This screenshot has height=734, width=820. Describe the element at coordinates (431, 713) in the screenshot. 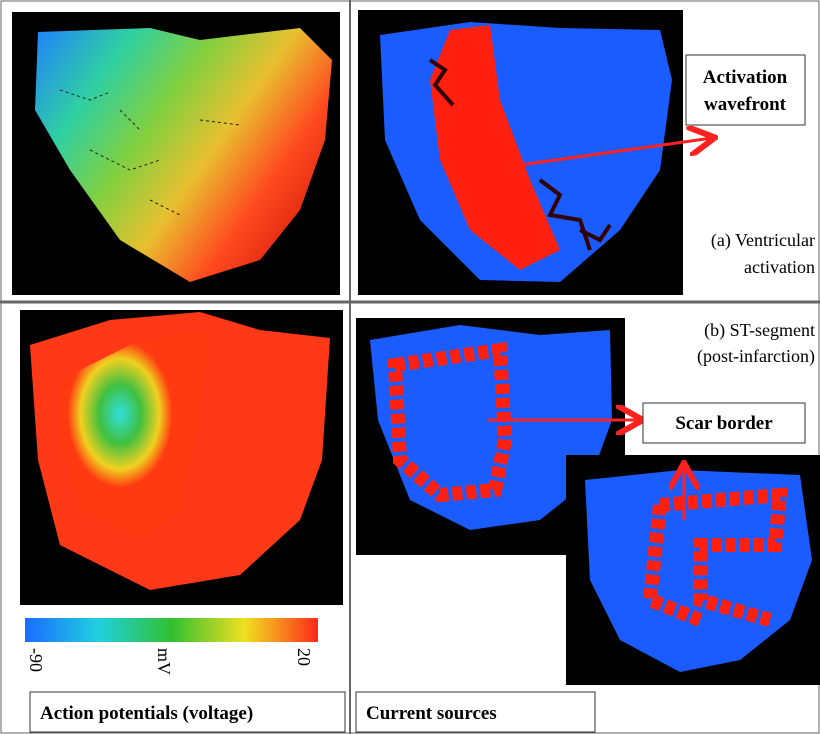

I see `caption: Current sources` at that location.